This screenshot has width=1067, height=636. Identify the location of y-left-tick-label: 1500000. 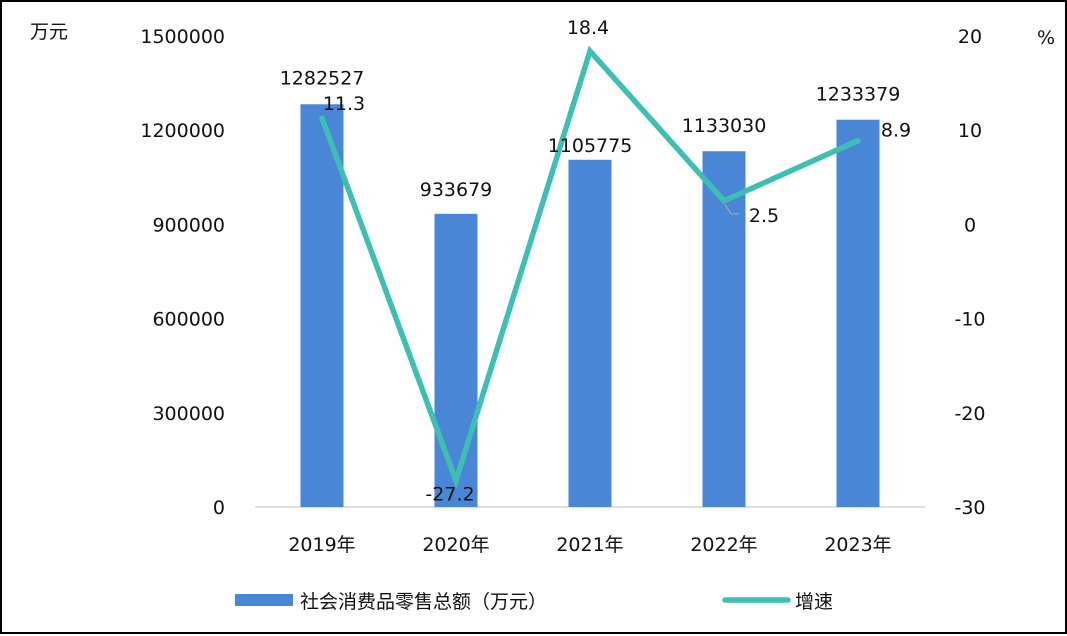
(182, 37).